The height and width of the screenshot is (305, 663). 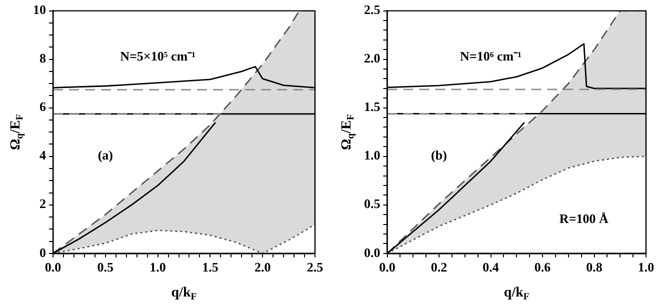 What do you see at coordinates (372, 155) in the screenshot?
I see `y-tick-label: 1.0` at bounding box center [372, 155].